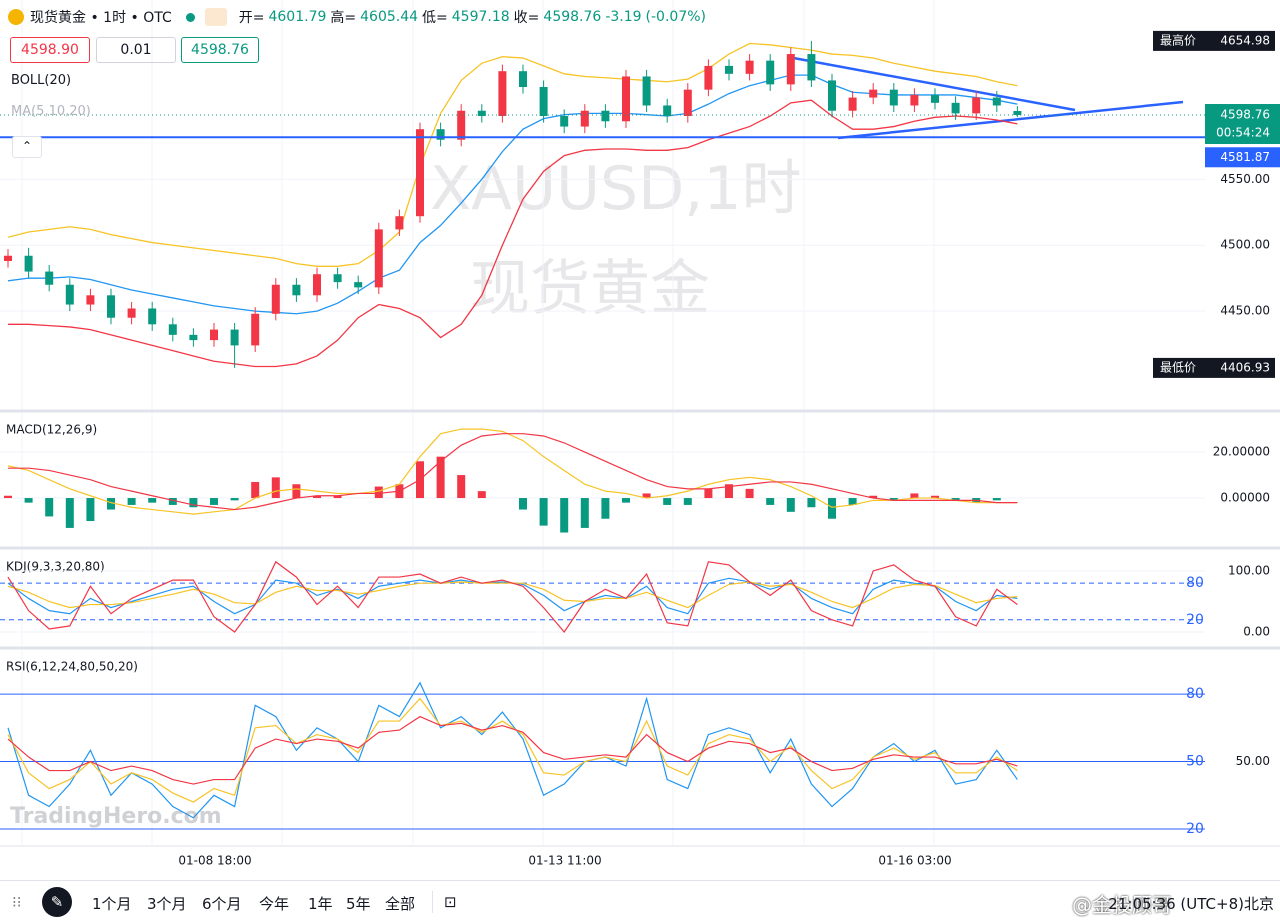 This screenshot has height=924, width=1280. What do you see at coordinates (1241, 452) in the screenshot?
I see `y-tick-label: 20.00000` at bounding box center [1241, 452].